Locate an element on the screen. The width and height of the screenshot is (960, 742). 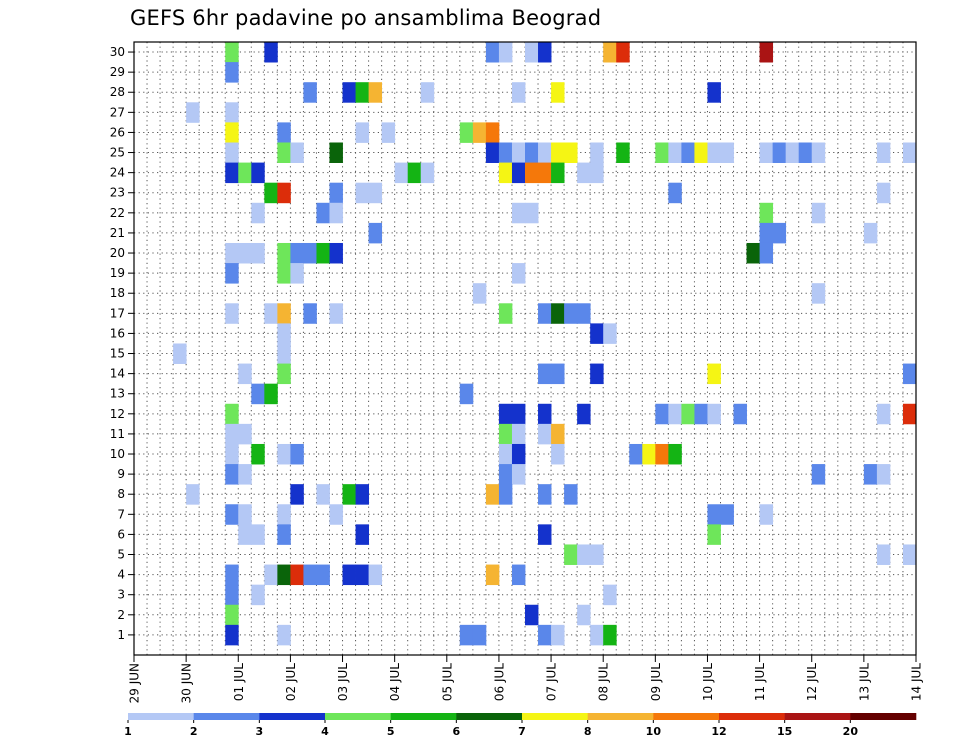
x-tick-label: 08 JUL is located at coordinates (604, 682).